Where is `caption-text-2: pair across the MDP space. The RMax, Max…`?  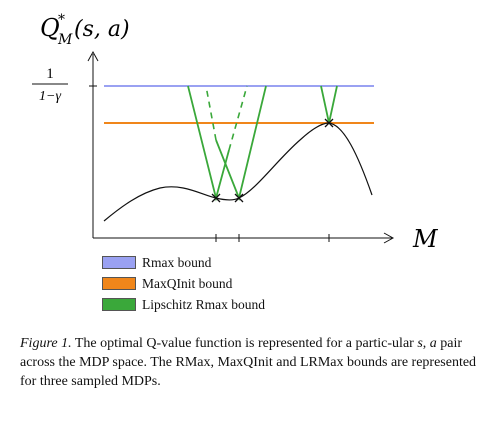
caption-text-2: pair across the MDP space. The RMax, Max… is located at coordinates (248, 362).